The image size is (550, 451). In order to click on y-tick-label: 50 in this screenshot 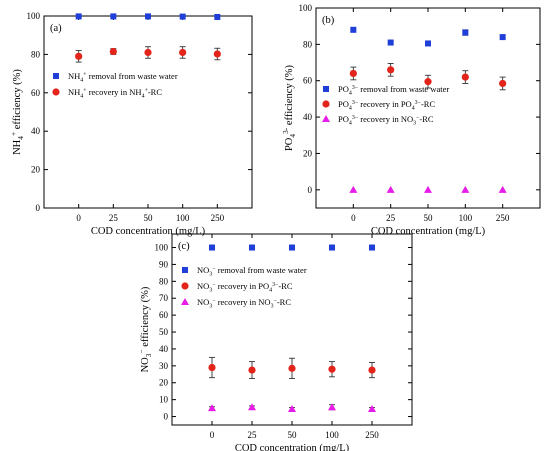, I will do `click(164, 332)`.